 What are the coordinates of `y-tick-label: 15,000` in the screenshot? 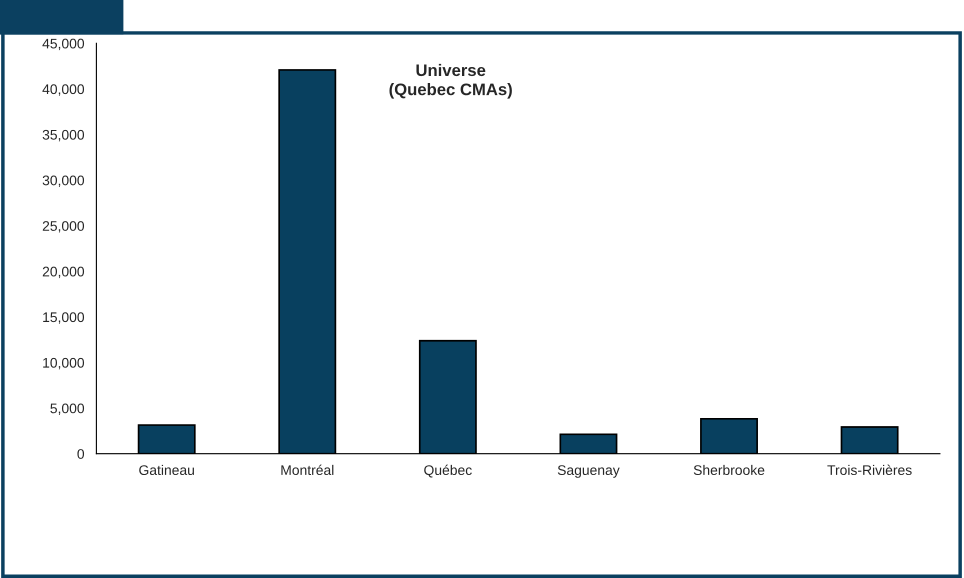 It's located at (63, 318).